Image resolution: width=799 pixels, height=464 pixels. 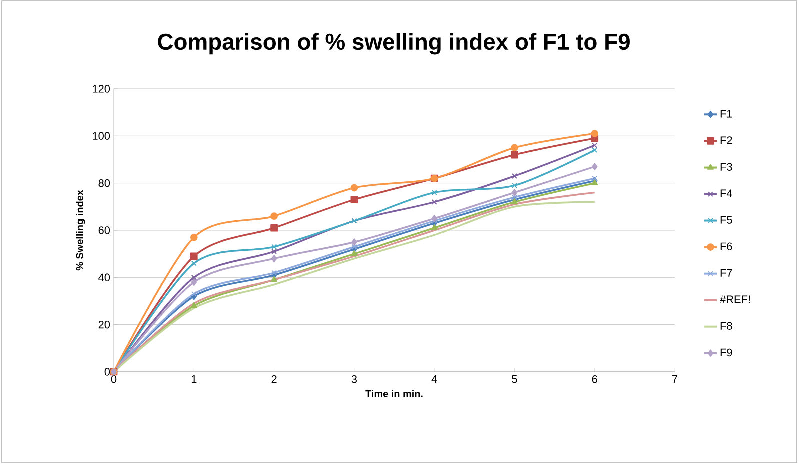 What do you see at coordinates (726, 246) in the screenshot?
I see `legend-label: F6` at bounding box center [726, 246].